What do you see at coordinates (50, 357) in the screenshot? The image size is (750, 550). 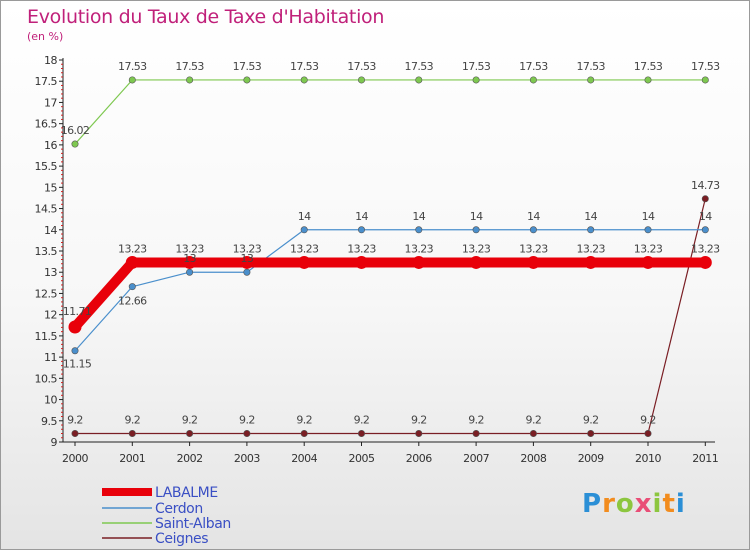 I see `y-tick-label: 11` at bounding box center [50, 357].